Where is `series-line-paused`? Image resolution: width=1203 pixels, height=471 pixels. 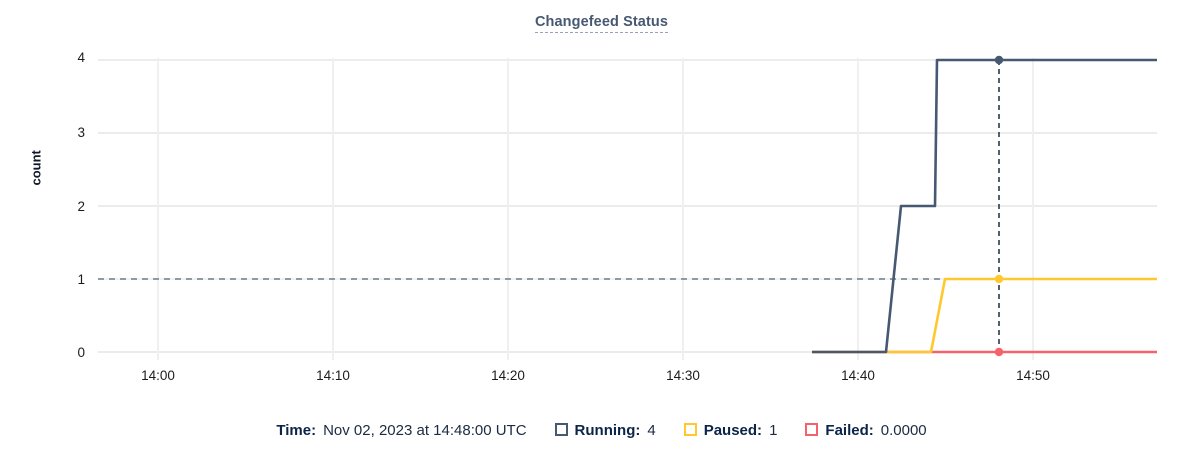 series-line-paused is located at coordinates (984, 315).